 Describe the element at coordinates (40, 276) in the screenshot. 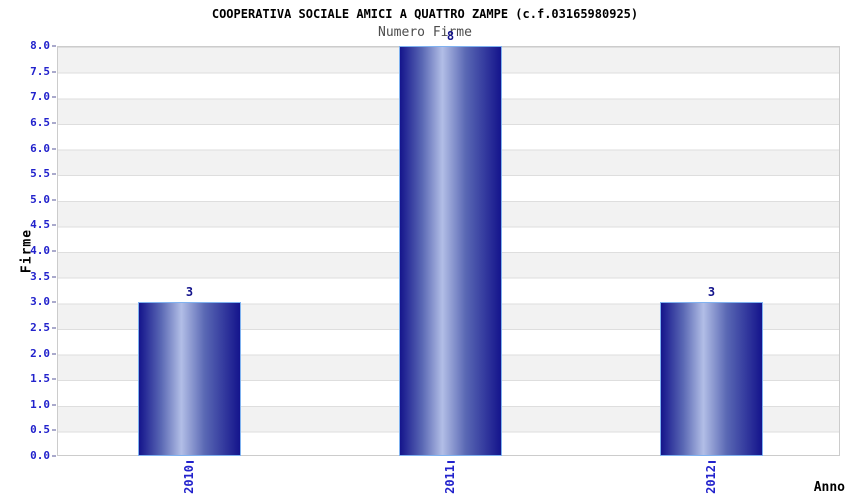

I see `y-tick-label: 3.5` at that location.